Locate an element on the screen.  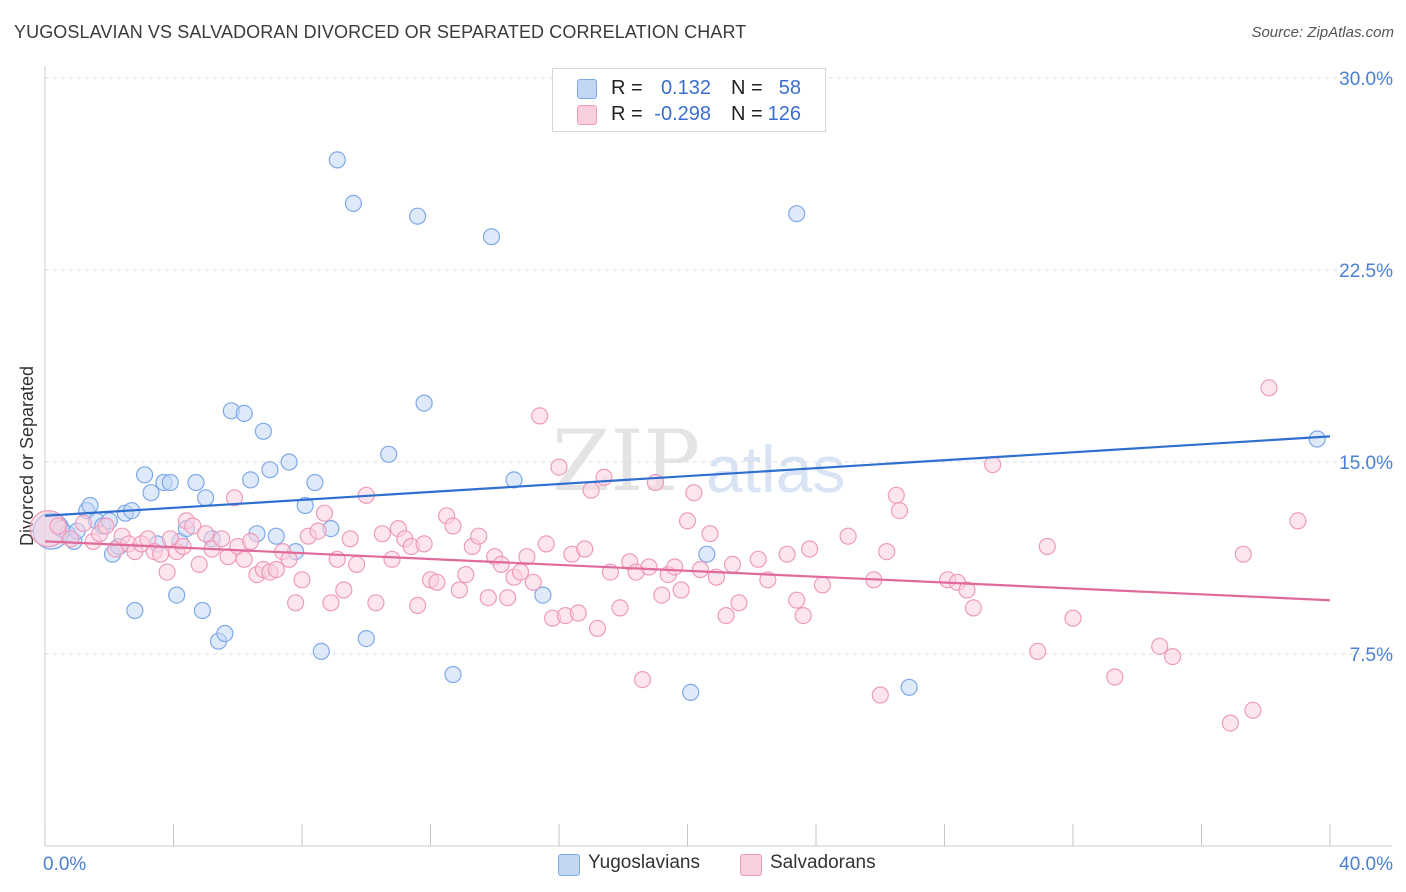
stats-legend-box: R = 0.132 N = 58 R = -0.298 N = 126 is located at coordinates (689, 100).